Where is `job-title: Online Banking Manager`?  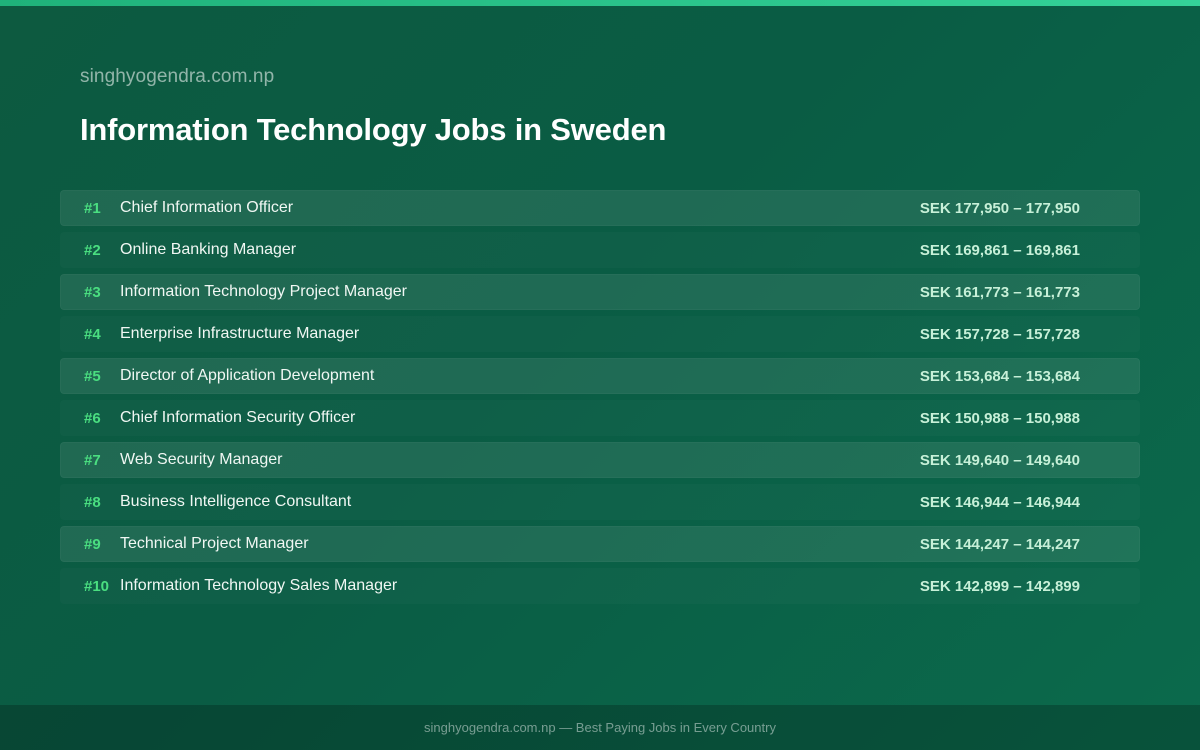
job-title: Online Banking Manager is located at coordinates (208, 249).